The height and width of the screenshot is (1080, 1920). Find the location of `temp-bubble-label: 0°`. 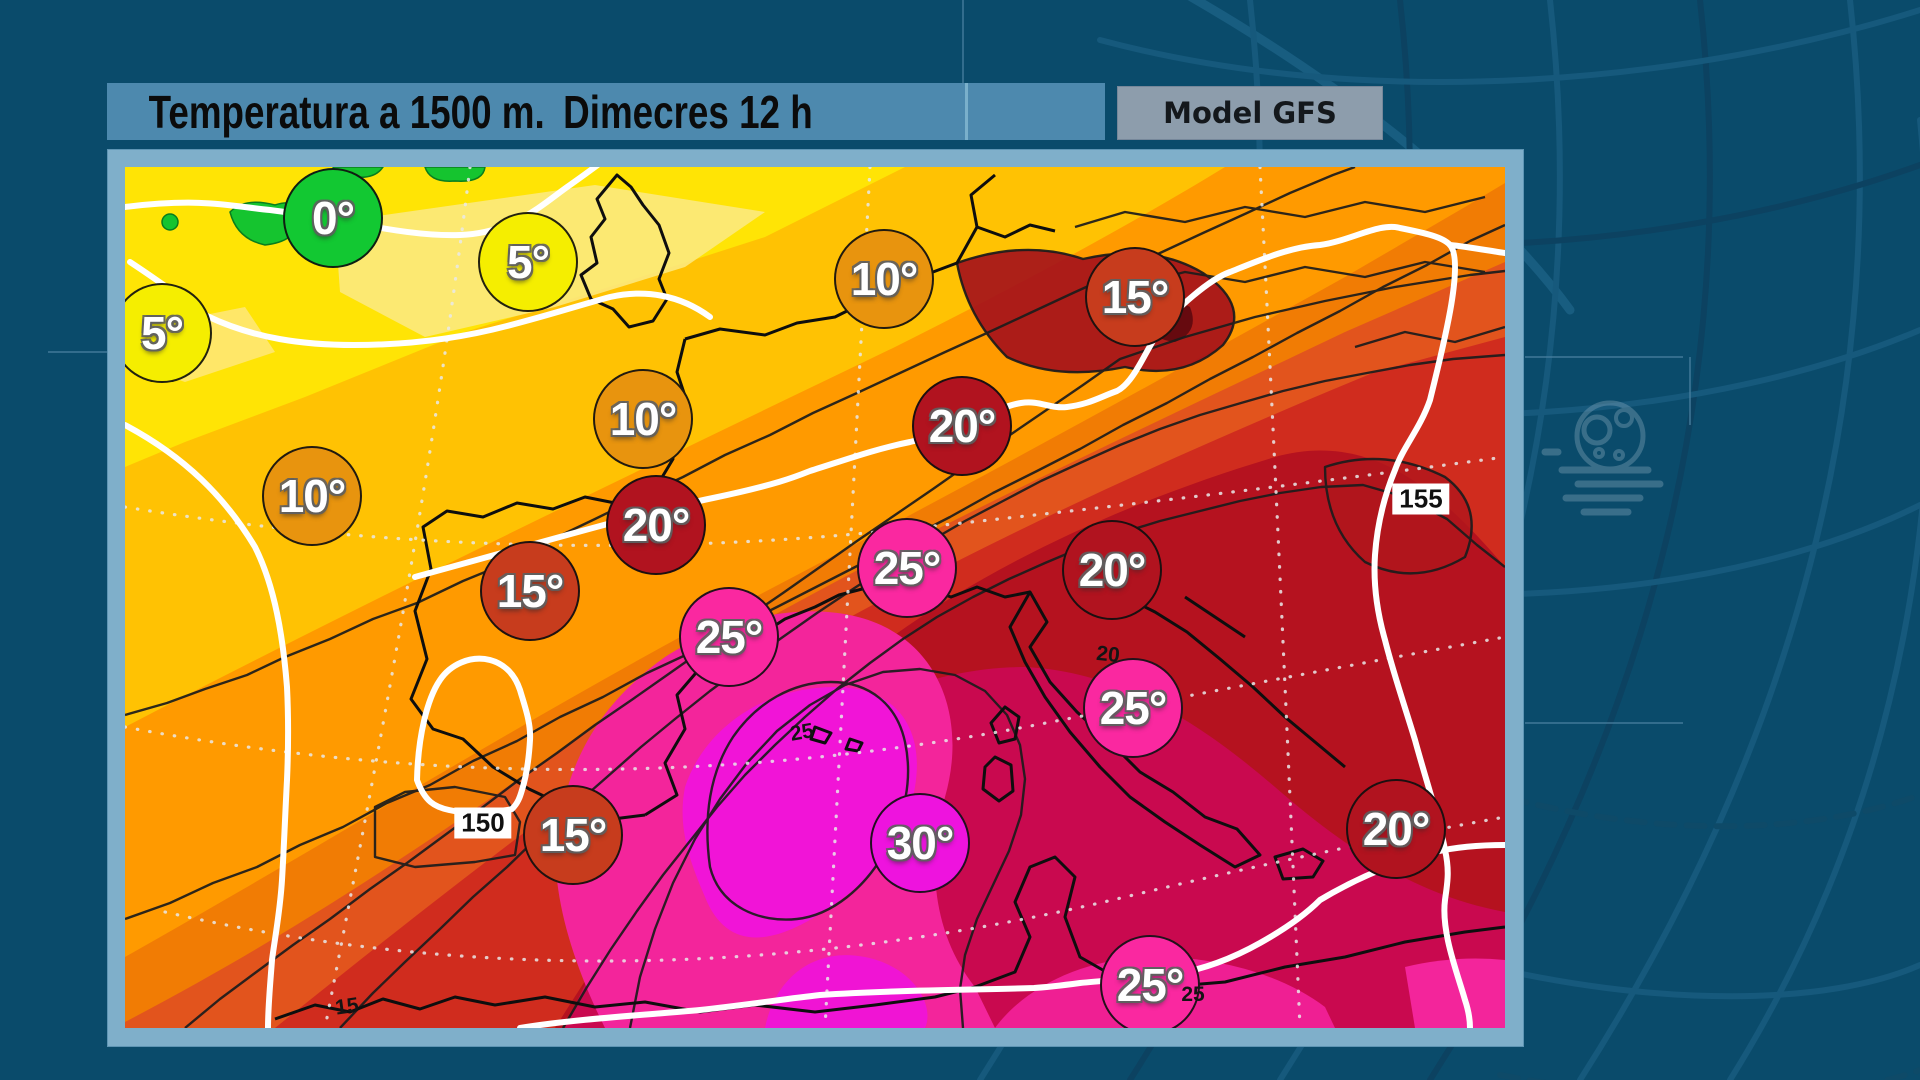

temp-bubble-label: 0° is located at coordinates (333, 218).